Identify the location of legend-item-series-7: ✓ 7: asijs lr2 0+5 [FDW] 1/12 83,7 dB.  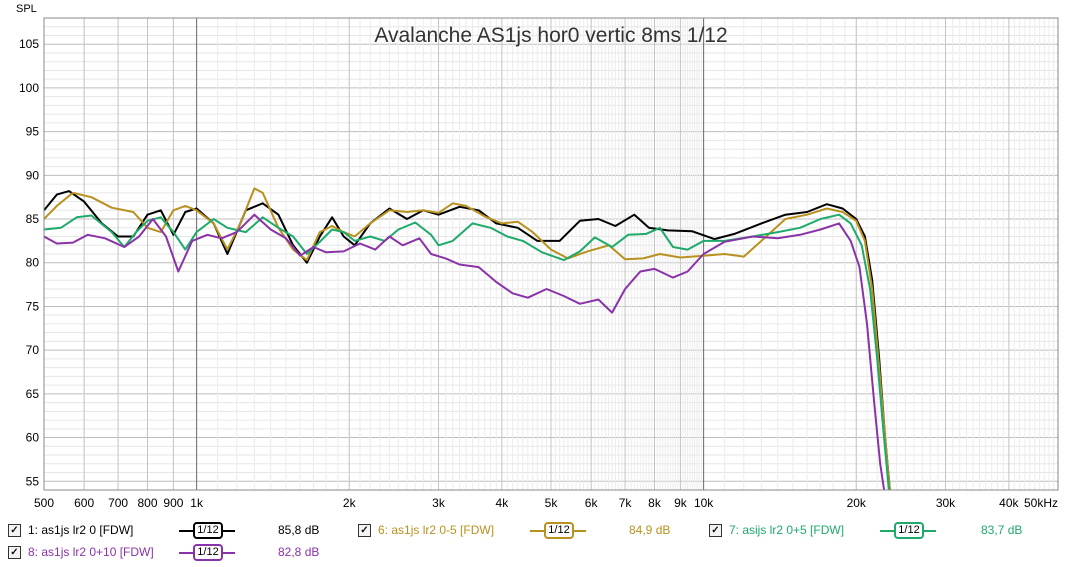
(889, 530).